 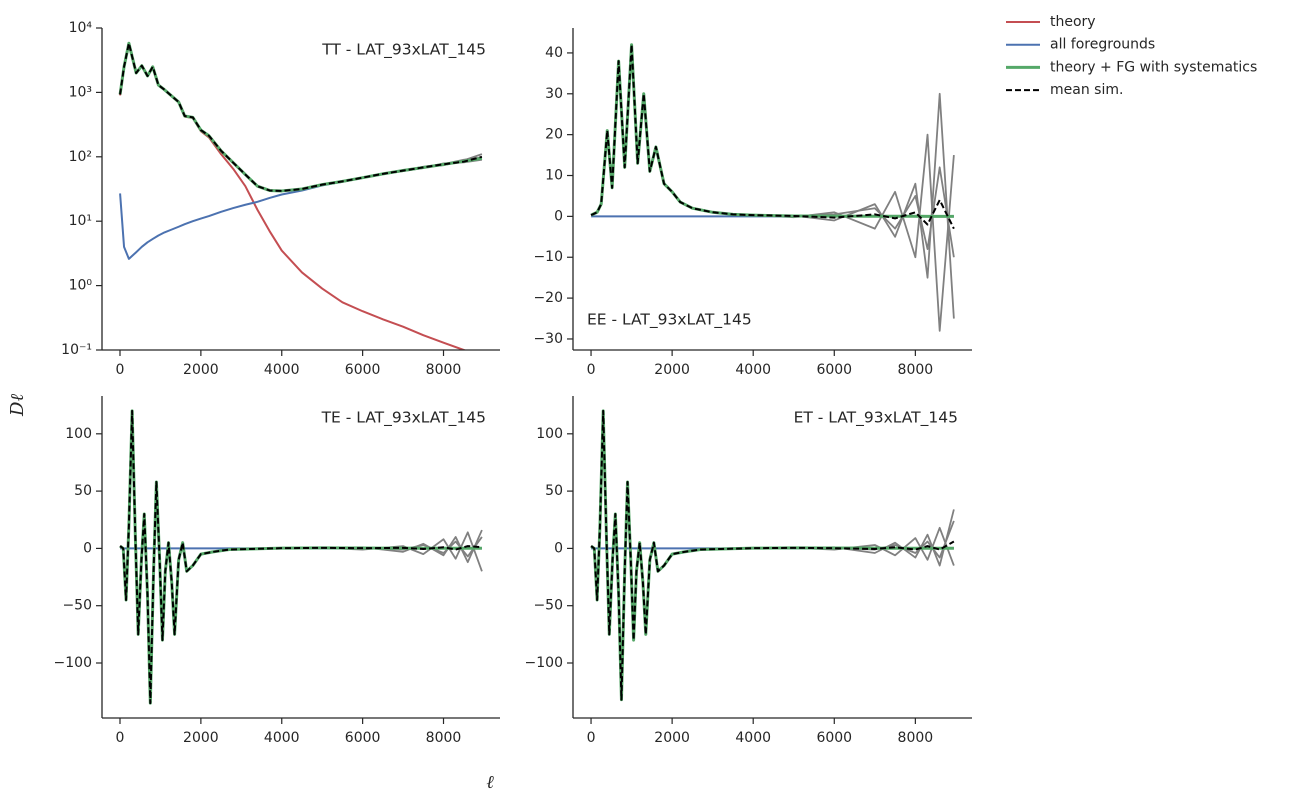 What do you see at coordinates (876, 418) in the screenshot?
I see `panel-title: ET - LAT_93xLAT_145` at bounding box center [876, 418].